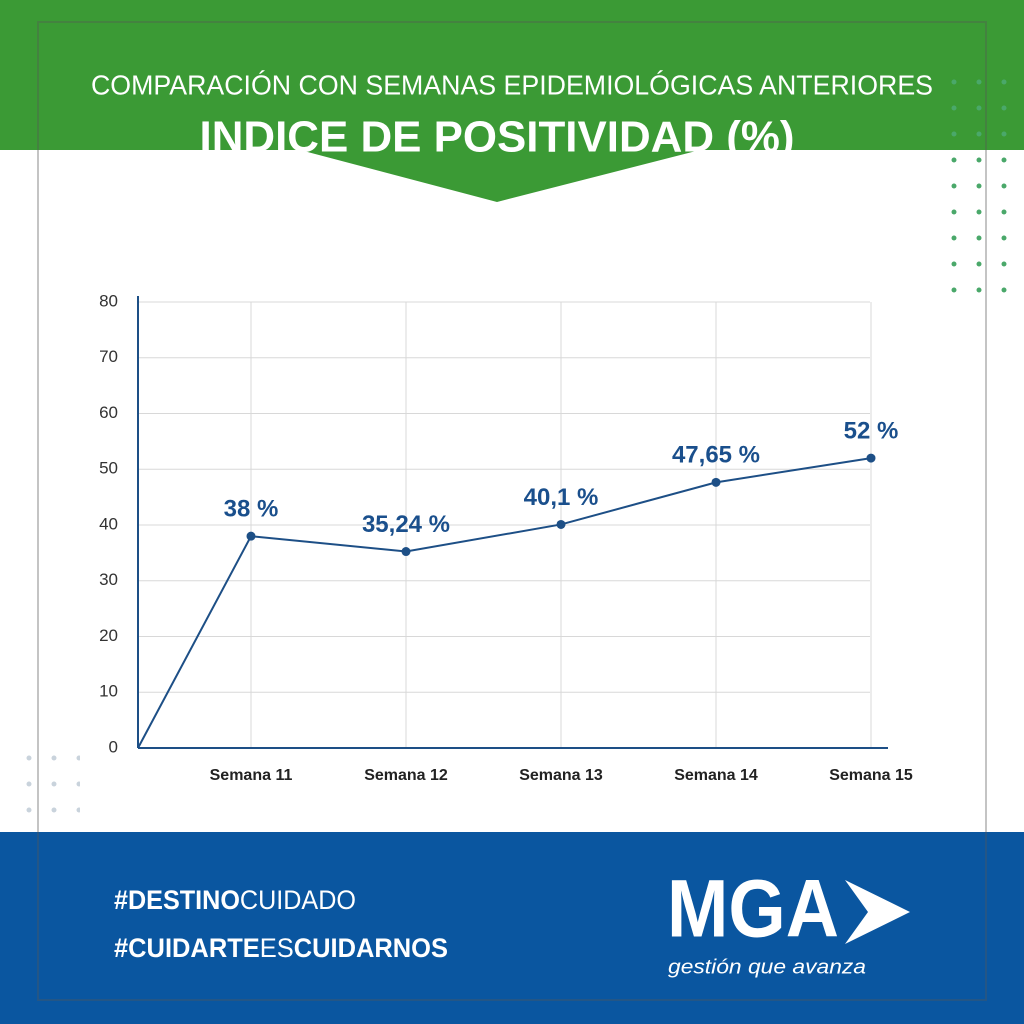 This screenshot has height=1024, width=1024. Describe the element at coordinates (108, 412) in the screenshot. I see `y-tick-label: 60` at that location.